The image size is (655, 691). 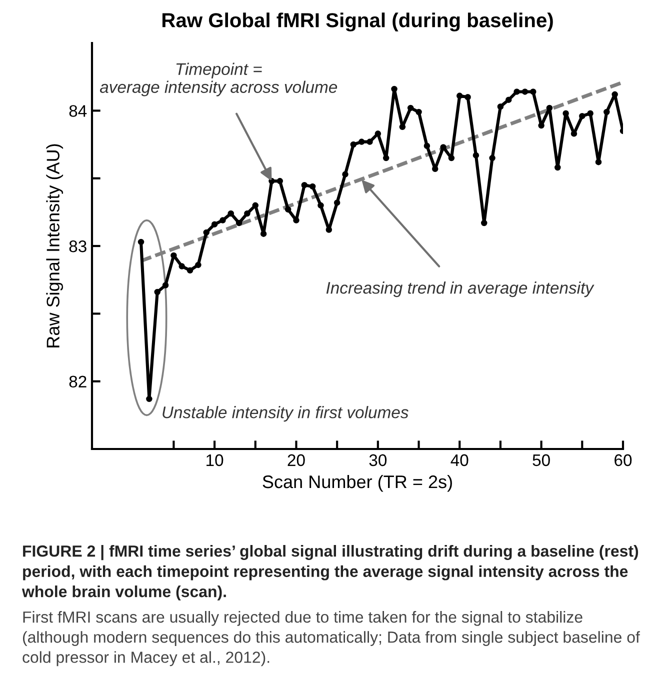 What do you see at coordinates (55, 246) in the screenshot?
I see `y-axis-title: Raw Signal Intensity (AU)` at bounding box center [55, 246].